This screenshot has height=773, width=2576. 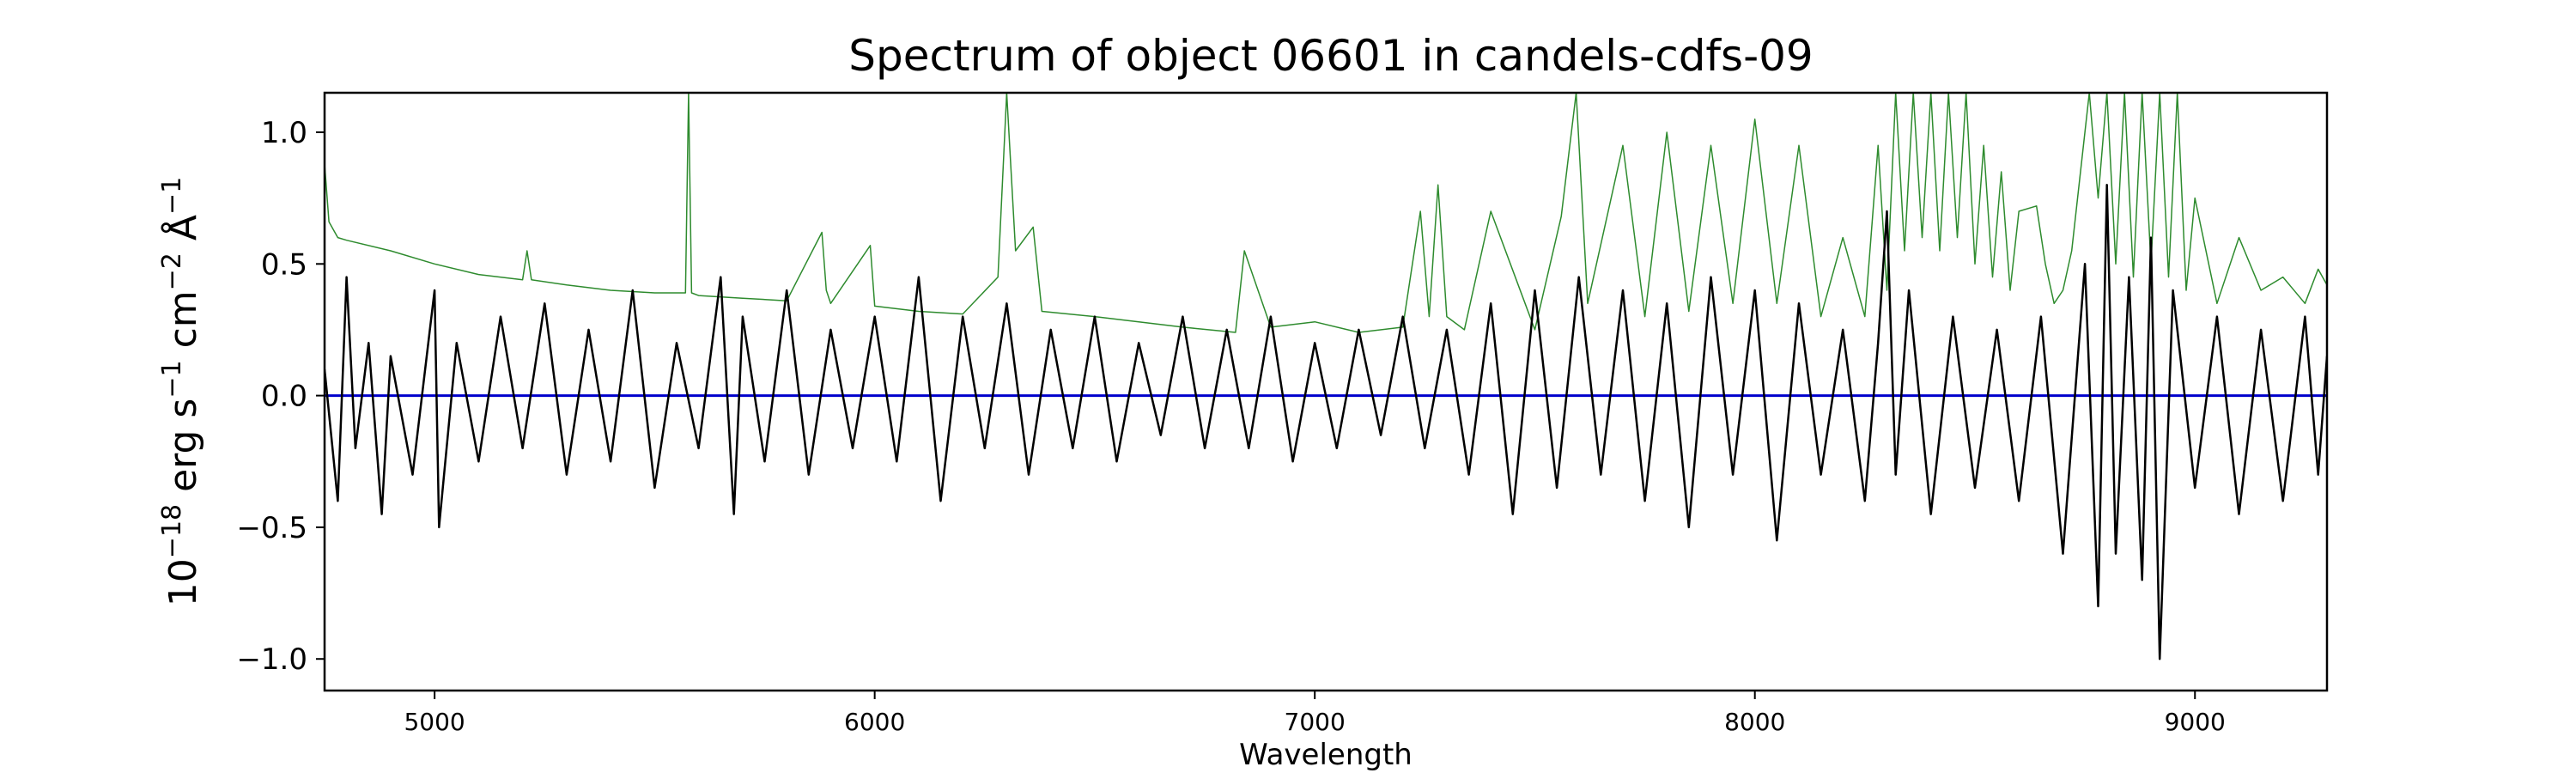 What do you see at coordinates (182, 234) in the screenshot?
I see `ylabel-t3: Å` at bounding box center [182, 234].